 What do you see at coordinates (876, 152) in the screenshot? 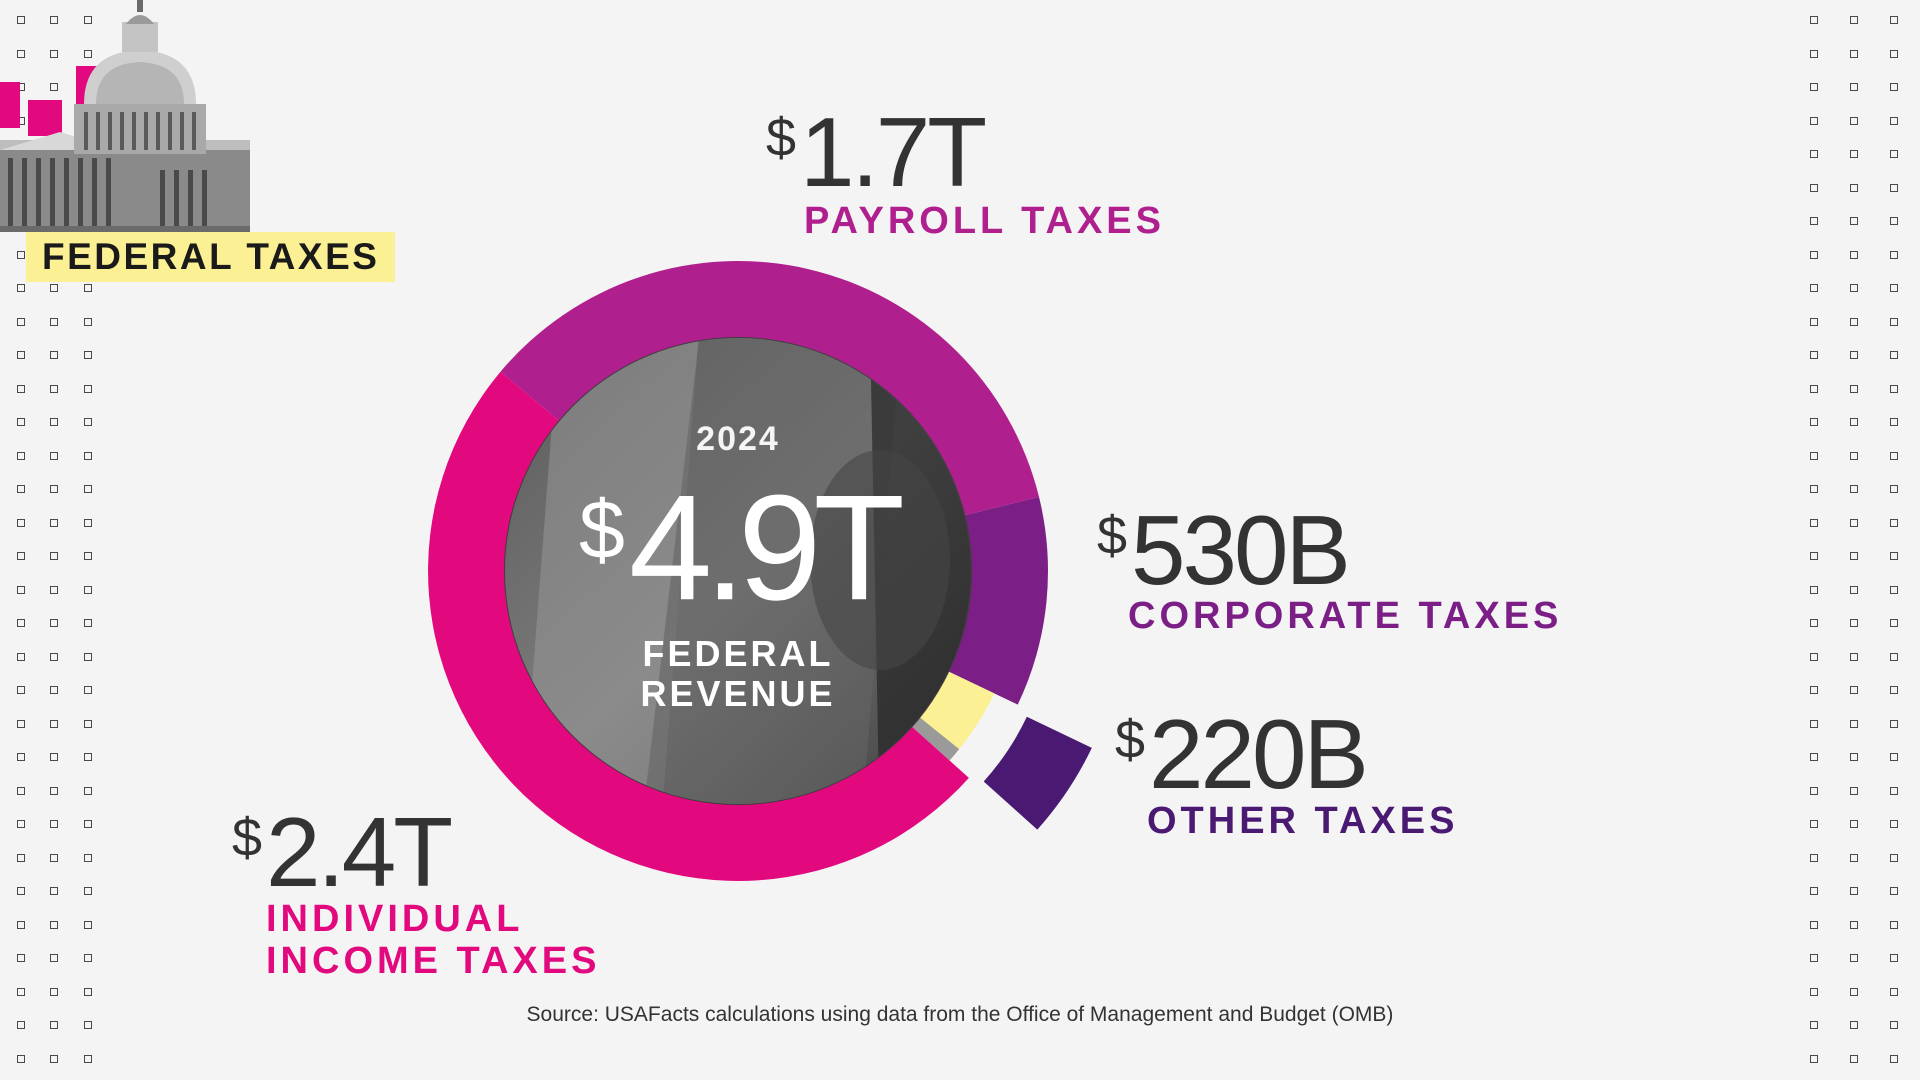
I see `payroll-amount: $1.7T` at bounding box center [876, 152].